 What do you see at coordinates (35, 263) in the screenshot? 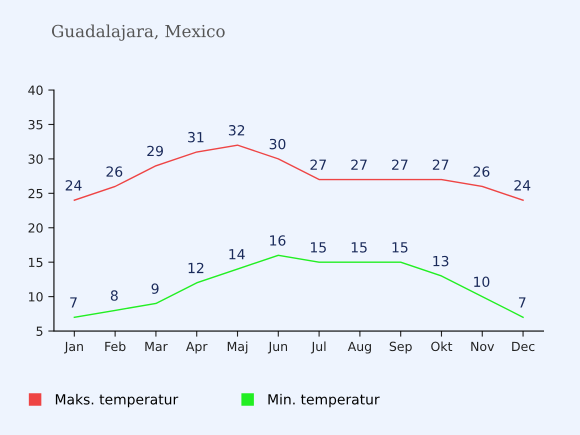
I see `y-tick-label: 15` at bounding box center [35, 263].